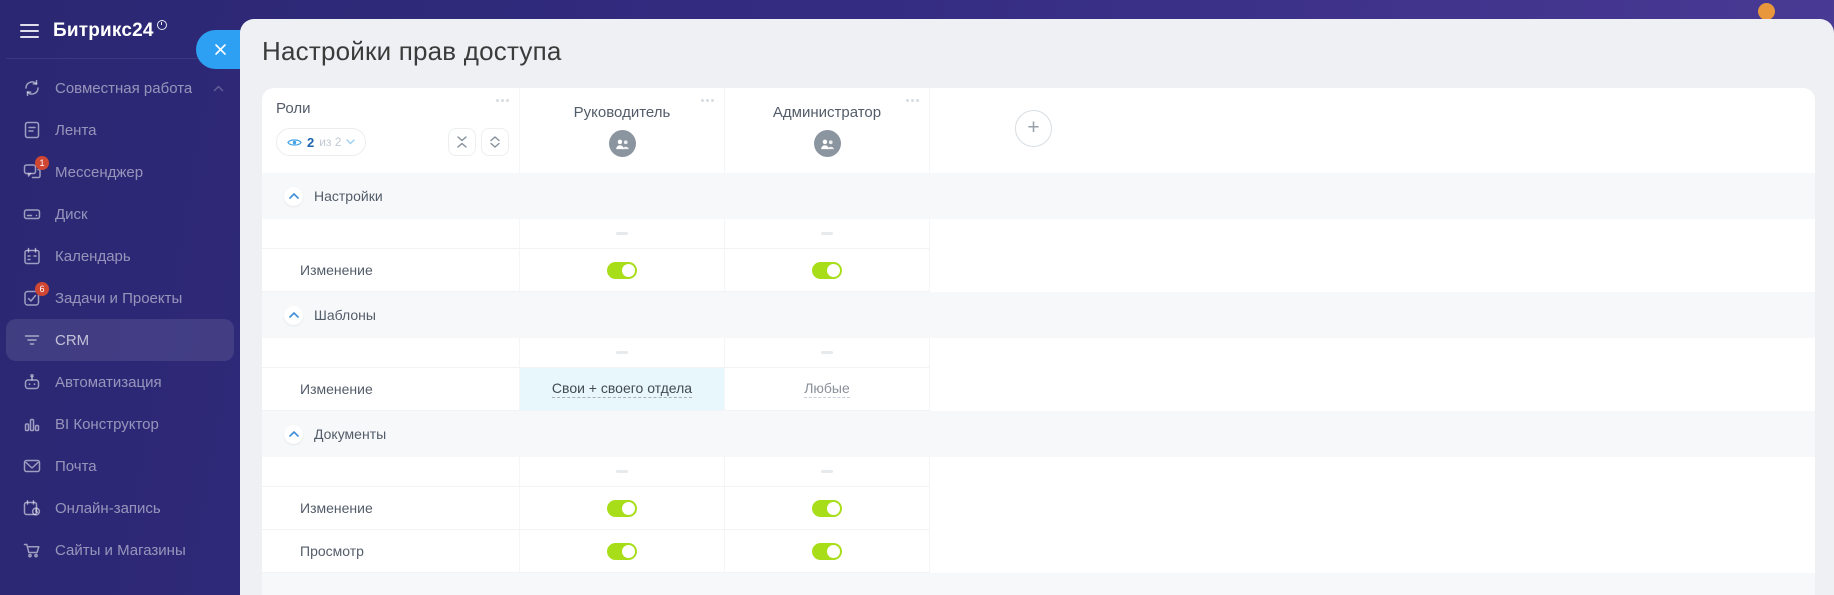  What do you see at coordinates (32, 550) in the screenshot?
I see `cart-icon` at bounding box center [32, 550].